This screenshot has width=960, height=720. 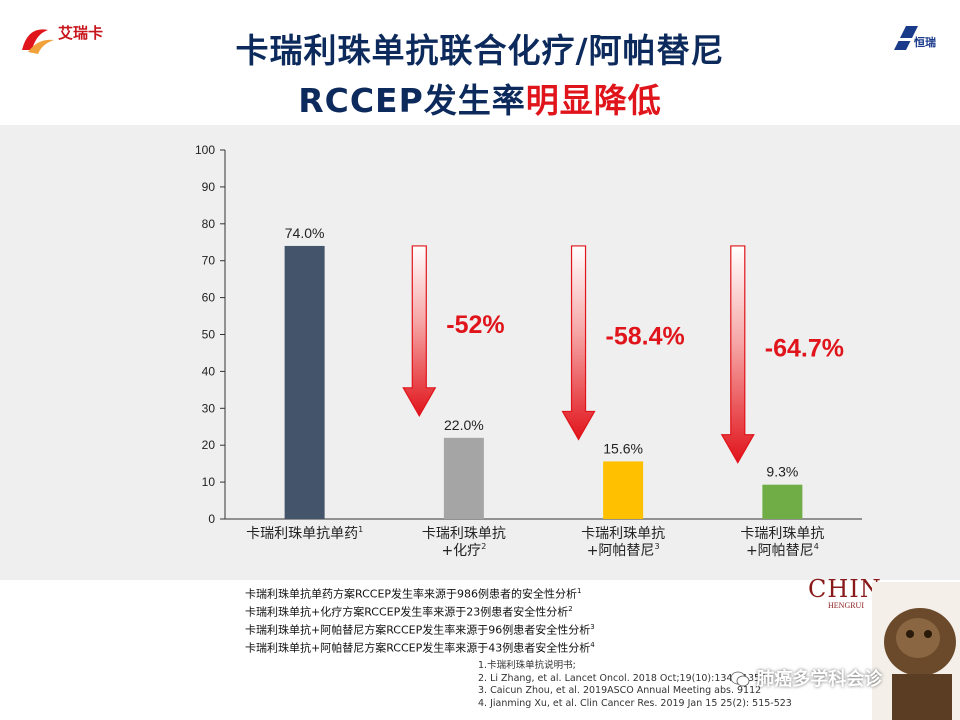 I want to click on category-label-line2: +化疗2, so click(x=463, y=550).